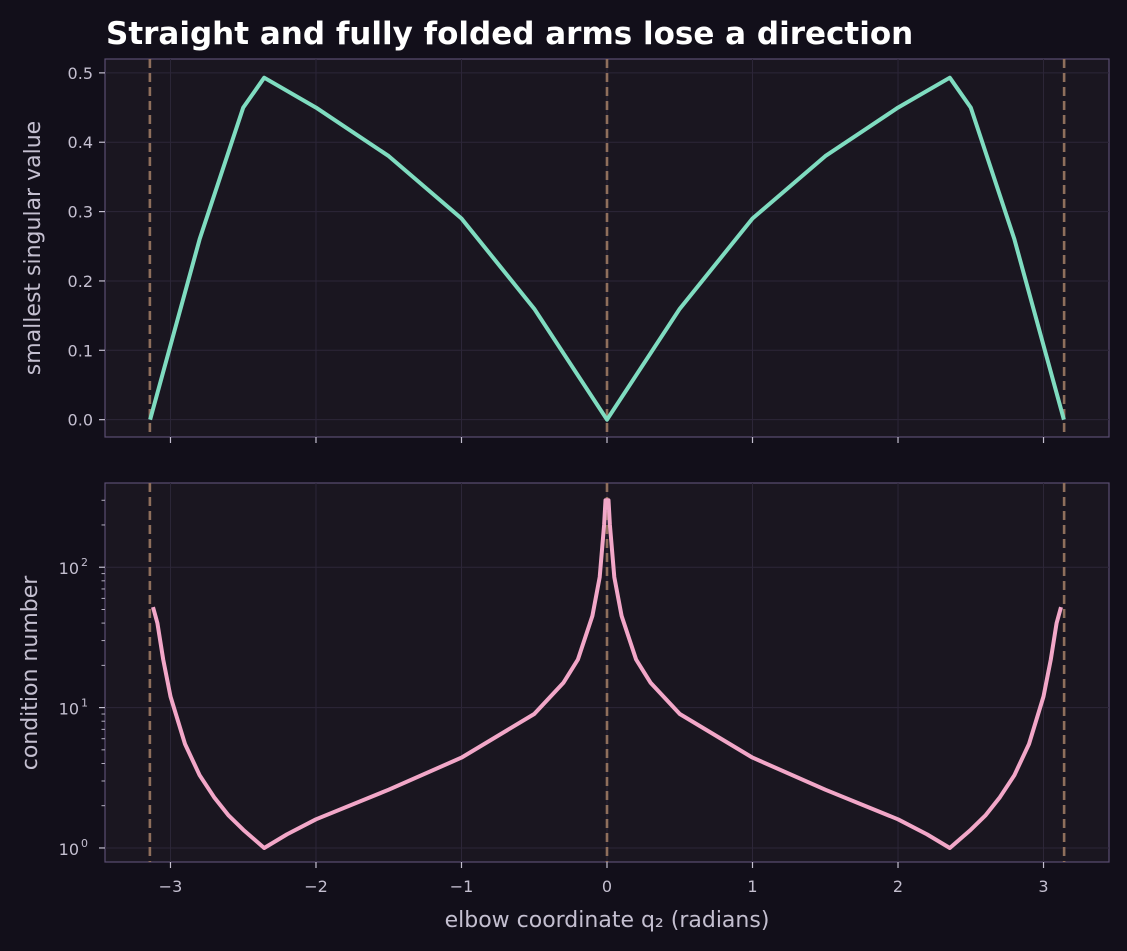 This screenshot has width=1127, height=951. What do you see at coordinates (84, 562) in the screenshot?
I see `bottom-y-tick-exponent: 2` at bounding box center [84, 562].